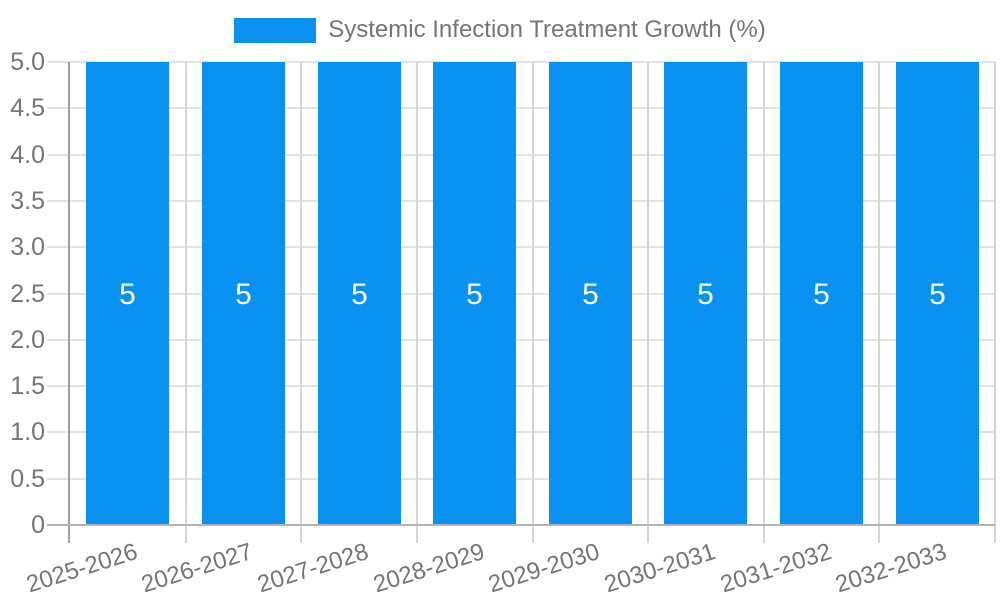 The image size is (1000, 600). Describe the element at coordinates (69, 302) in the screenshot. I see `y-axis-line` at that location.